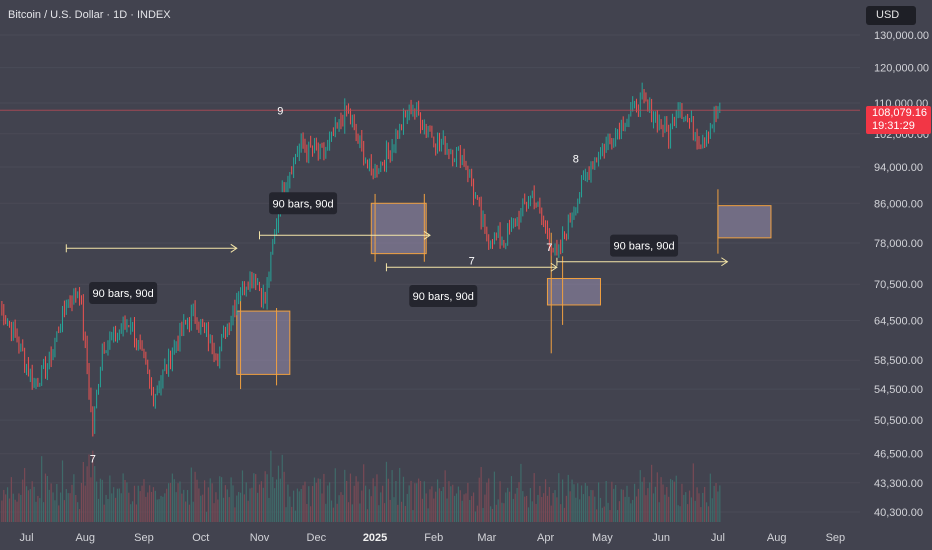  Describe the element at coordinates (898, 390) in the screenshot. I see `y-tick-label: 54,500.00` at that location.